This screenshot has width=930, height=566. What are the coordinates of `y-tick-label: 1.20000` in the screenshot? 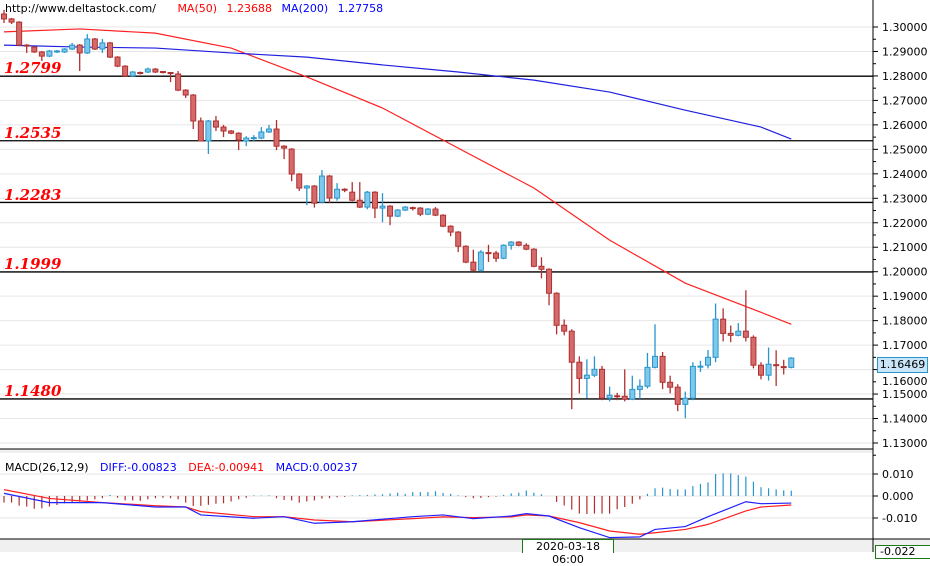 It's located at (905, 272).